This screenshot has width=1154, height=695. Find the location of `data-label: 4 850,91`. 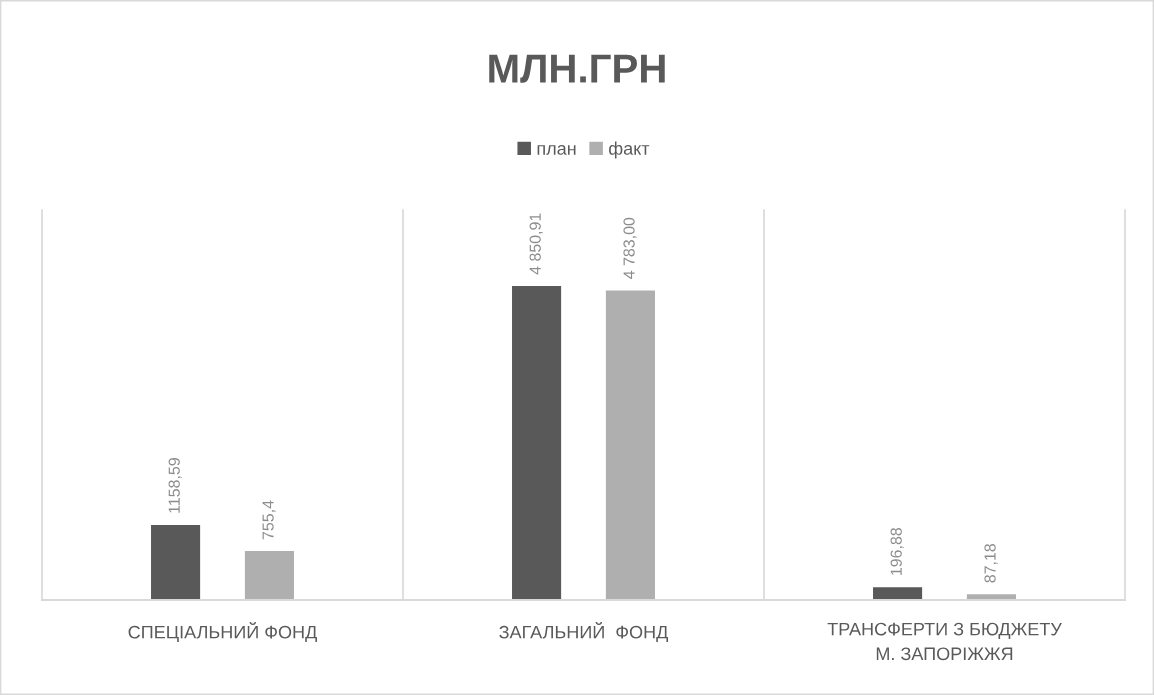

data-label: 4 850,91 is located at coordinates (536, 244).